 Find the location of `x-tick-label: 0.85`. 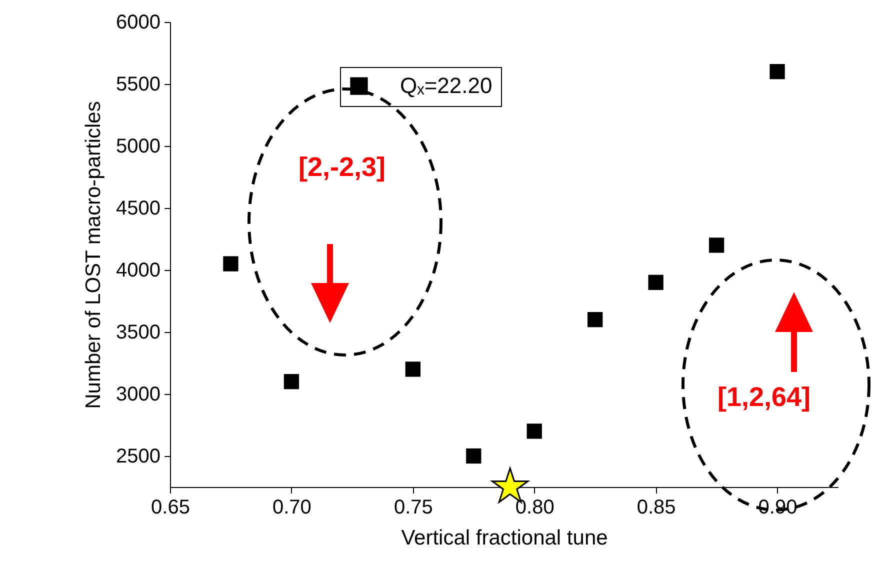

x-tick-label: 0.85 is located at coordinates (656, 507).